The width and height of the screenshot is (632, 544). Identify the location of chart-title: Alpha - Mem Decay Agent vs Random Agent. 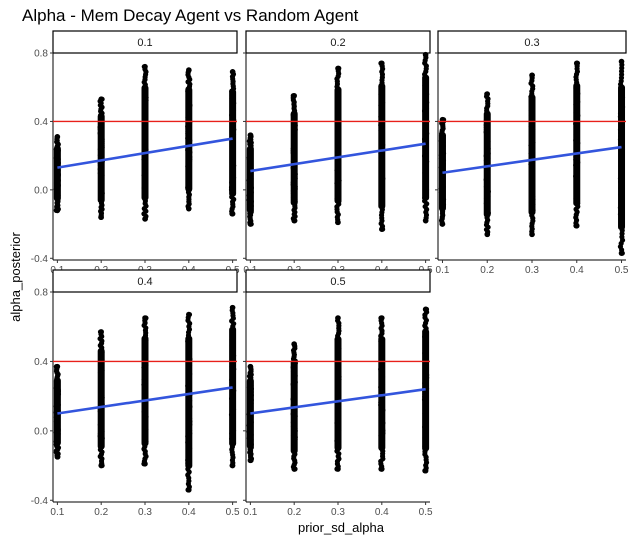
(190, 15).